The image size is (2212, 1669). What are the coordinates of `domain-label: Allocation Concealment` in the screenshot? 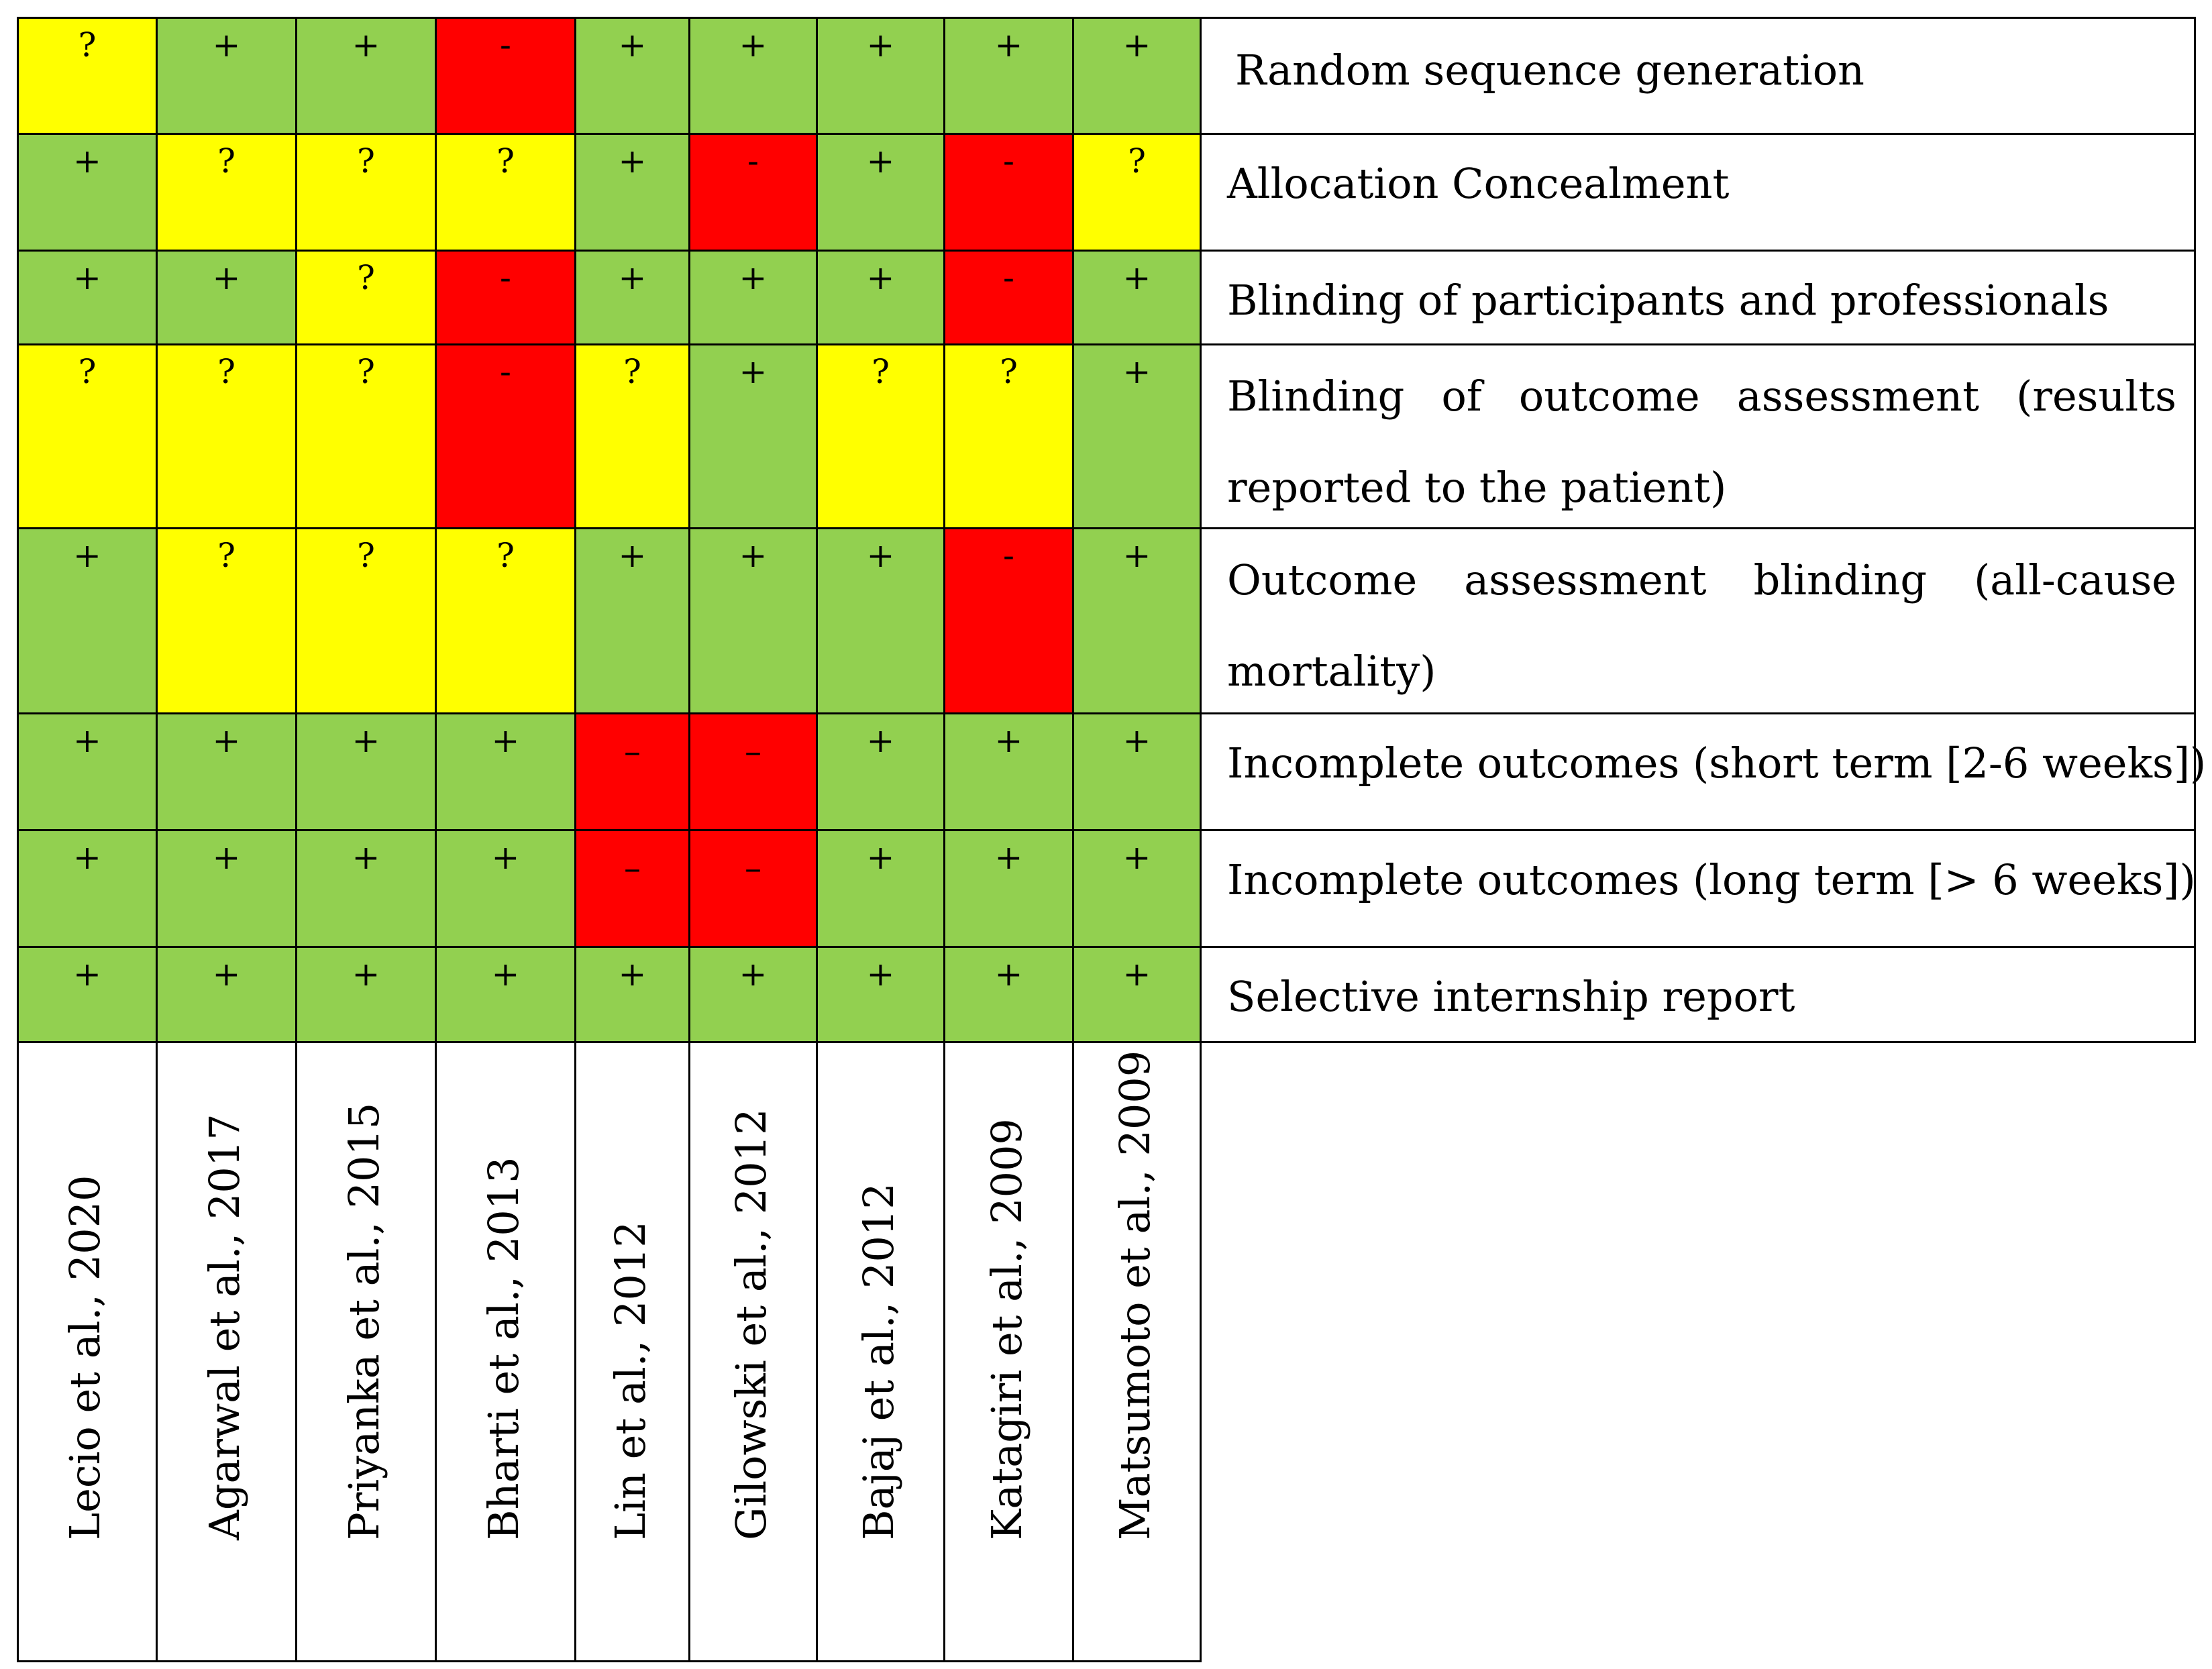 It's located at (1478, 183).